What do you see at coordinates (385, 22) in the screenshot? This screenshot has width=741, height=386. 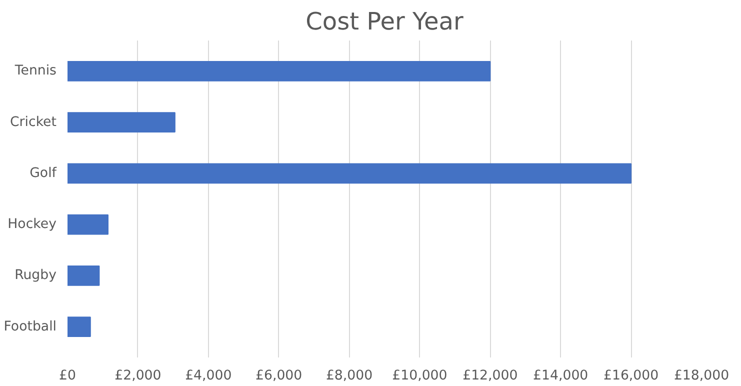 I see `chart-title: Cost Per Year` at bounding box center [385, 22].